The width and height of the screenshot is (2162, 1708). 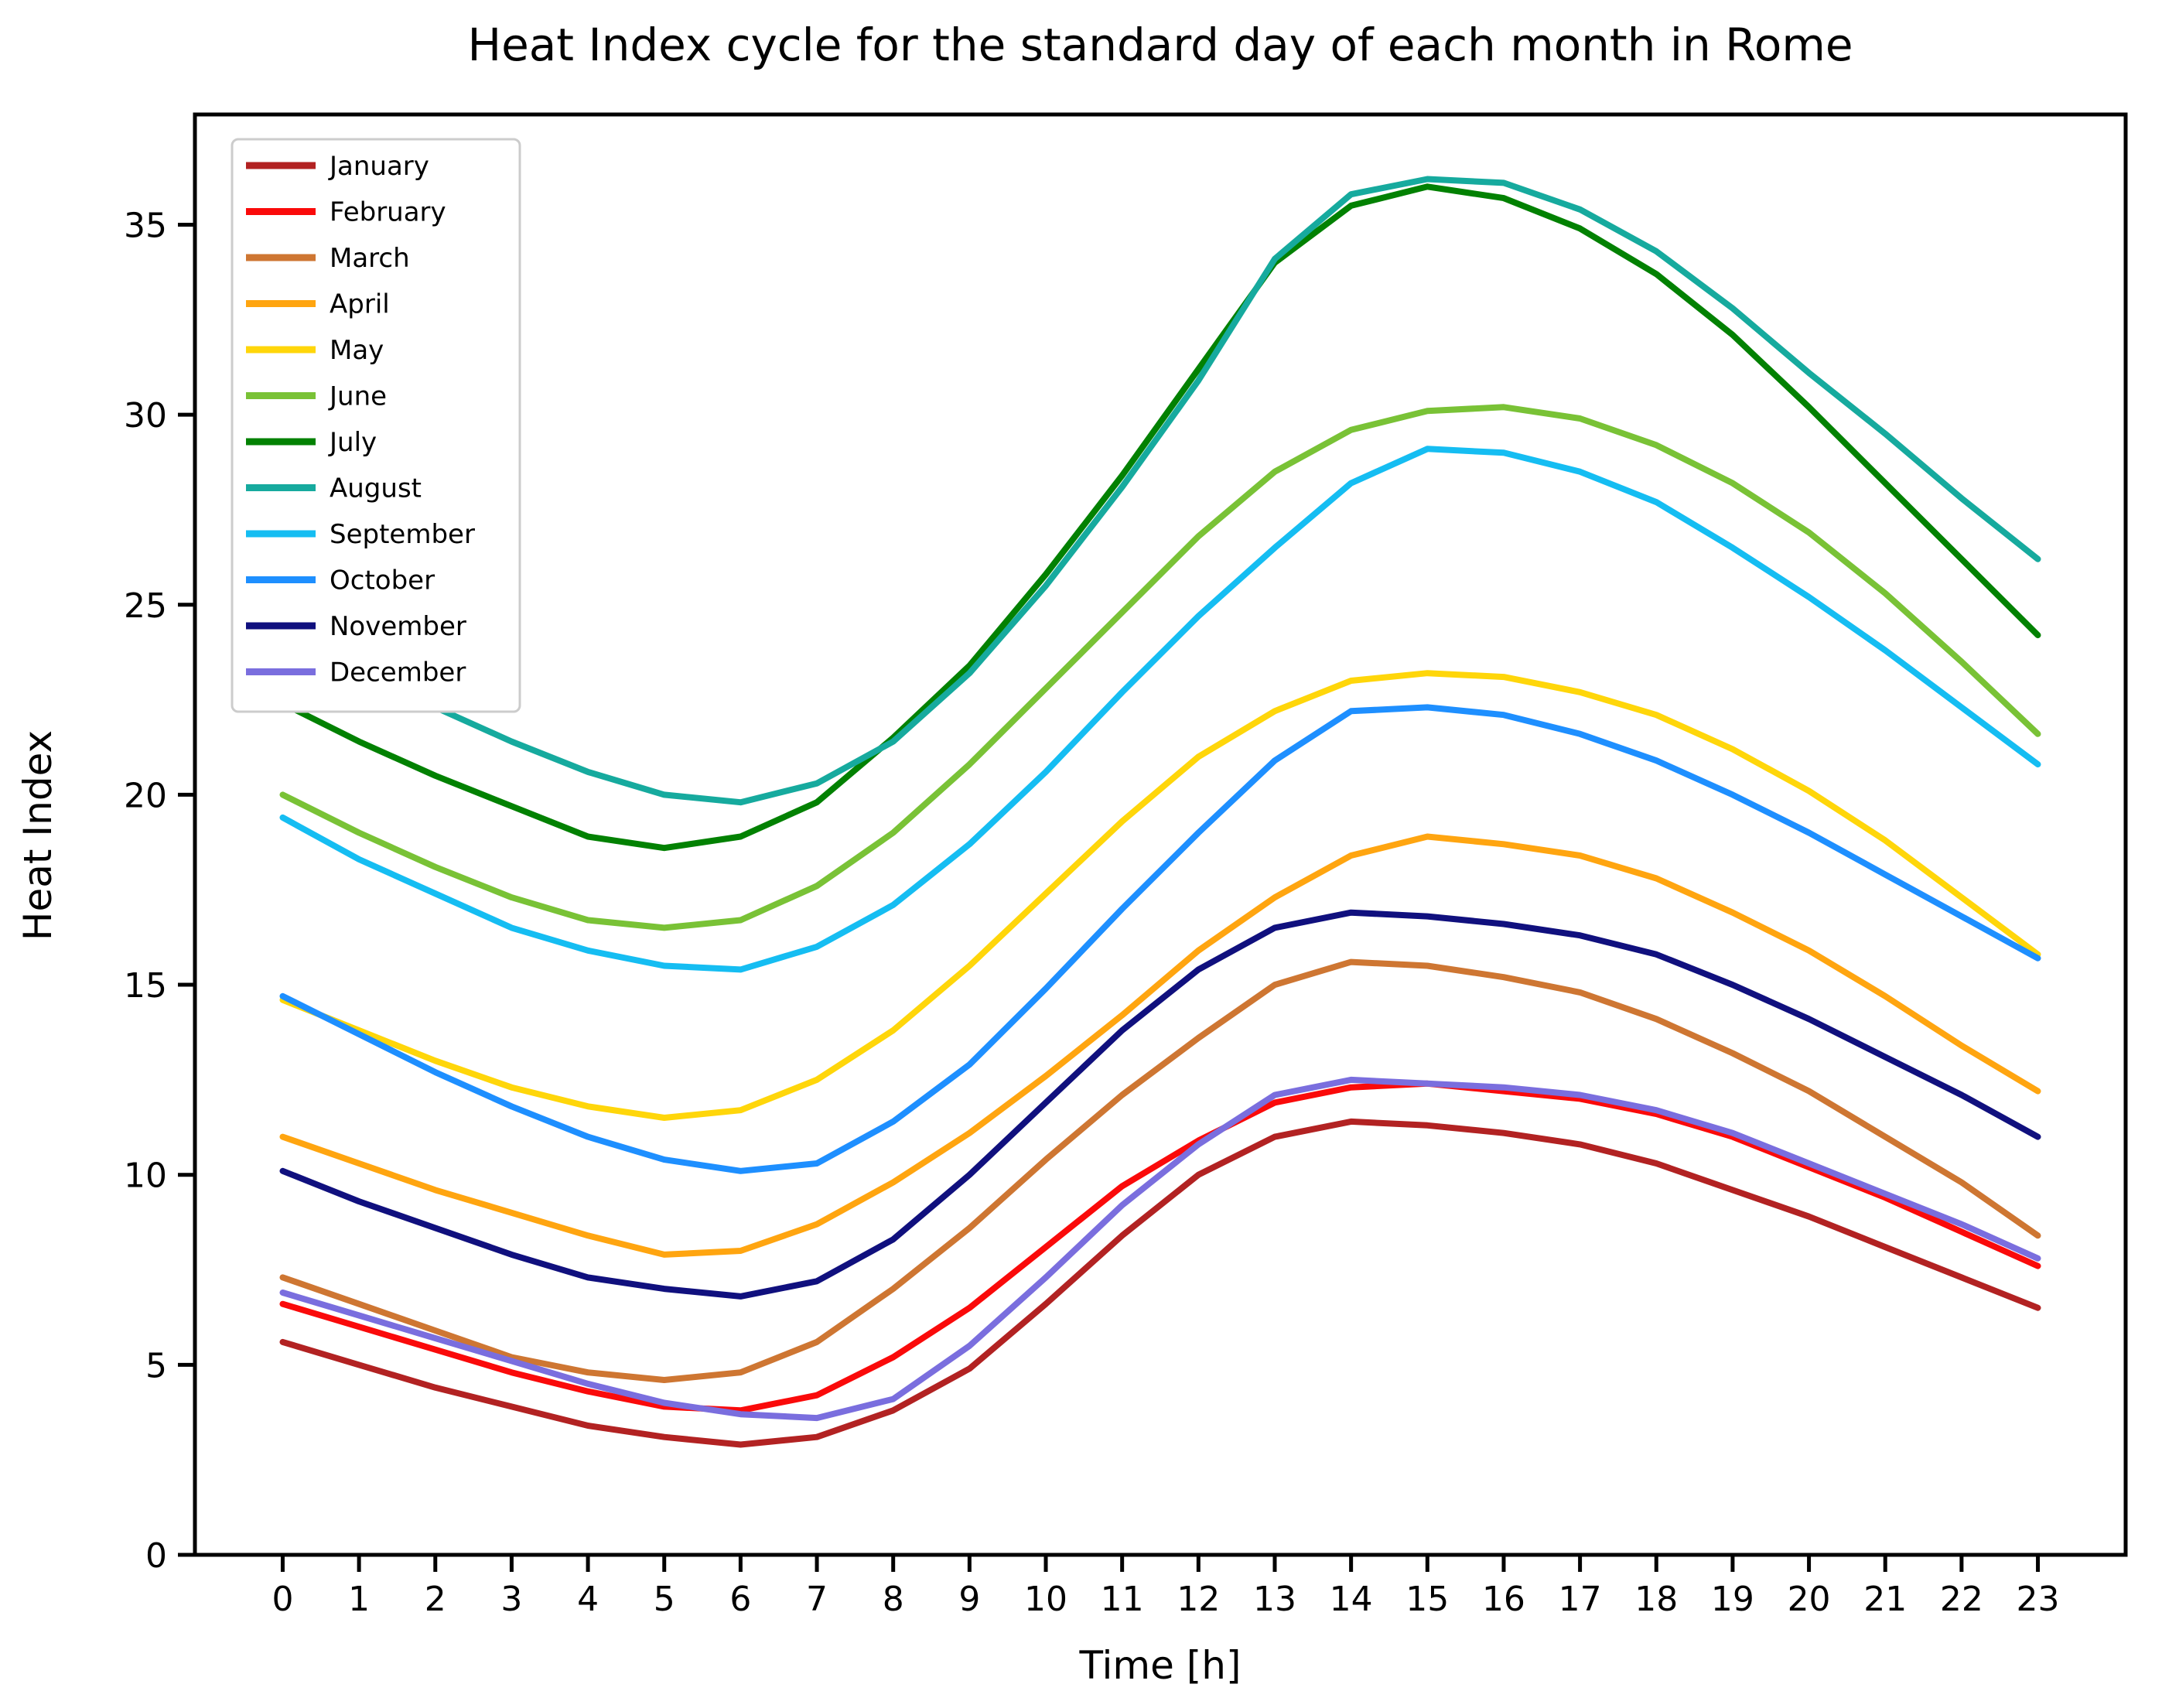 I want to click on y-tick-label: 20, so click(x=146, y=796).